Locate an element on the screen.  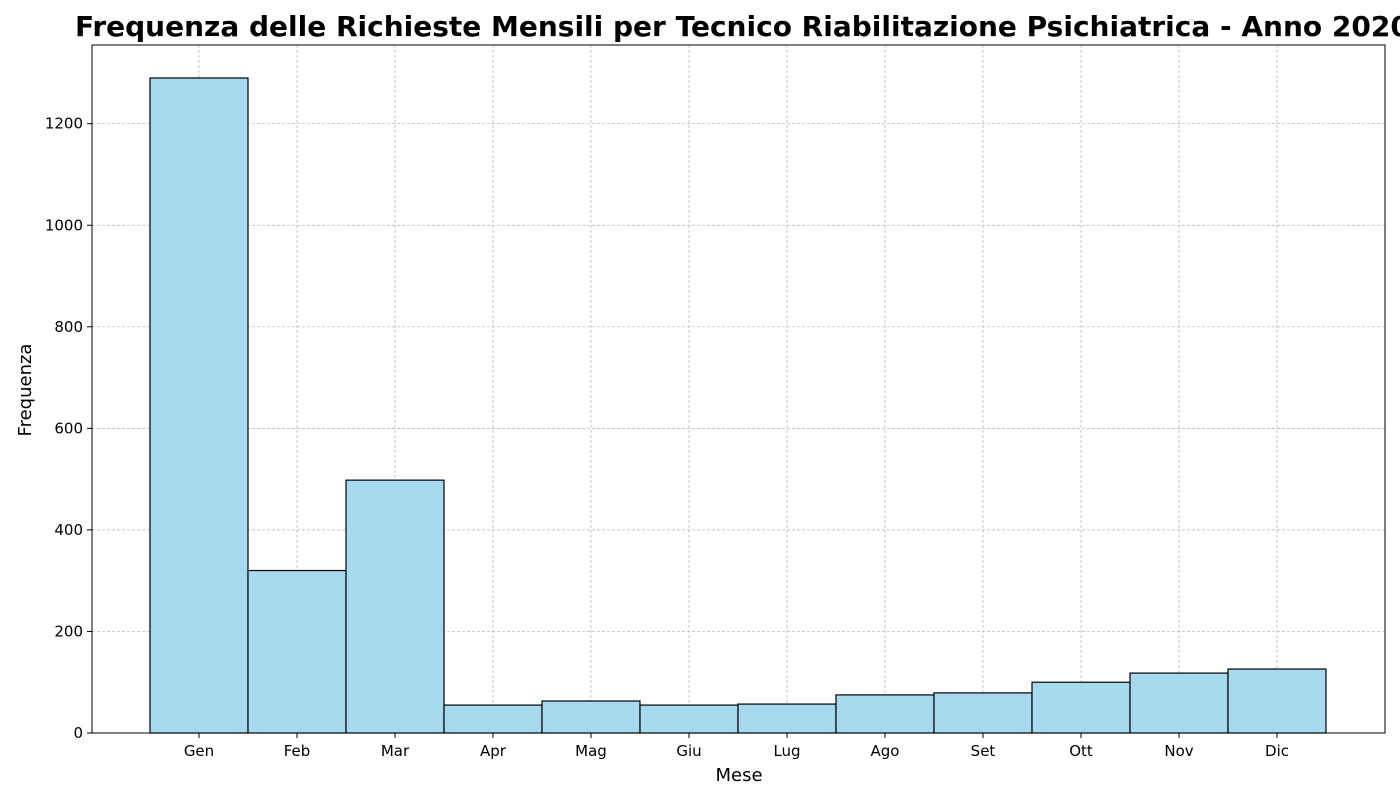
x-tick-label: Mag is located at coordinates (591, 751).